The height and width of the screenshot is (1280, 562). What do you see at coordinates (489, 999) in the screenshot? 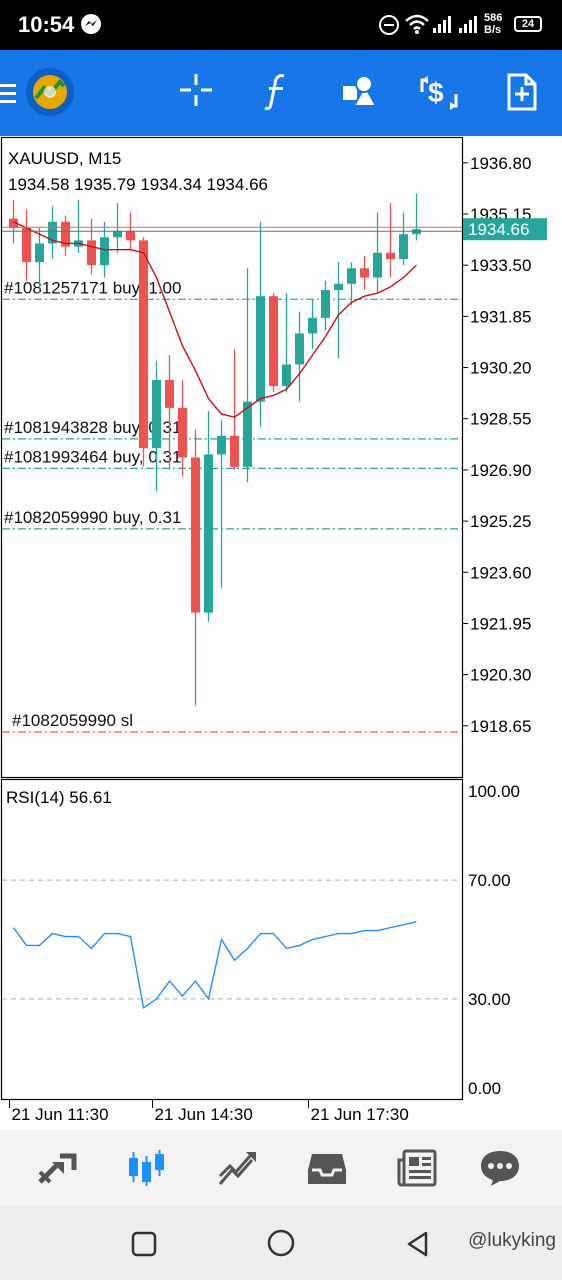
I see `rsi-level-label: 30.00` at bounding box center [489, 999].